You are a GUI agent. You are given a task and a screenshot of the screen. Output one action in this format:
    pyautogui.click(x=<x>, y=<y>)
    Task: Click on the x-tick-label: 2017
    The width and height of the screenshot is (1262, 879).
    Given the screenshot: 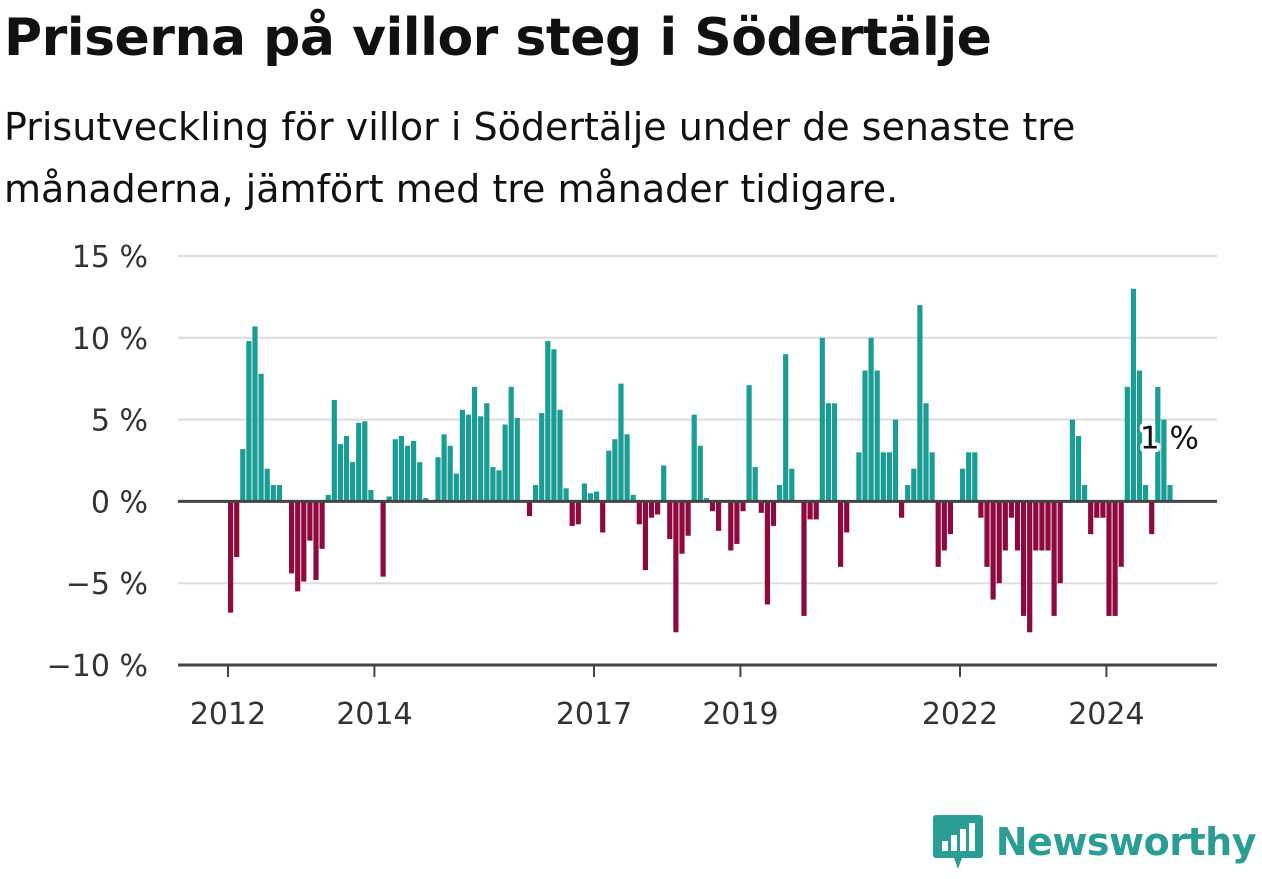 What is the action you would take?
    pyautogui.click(x=594, y=714)
    